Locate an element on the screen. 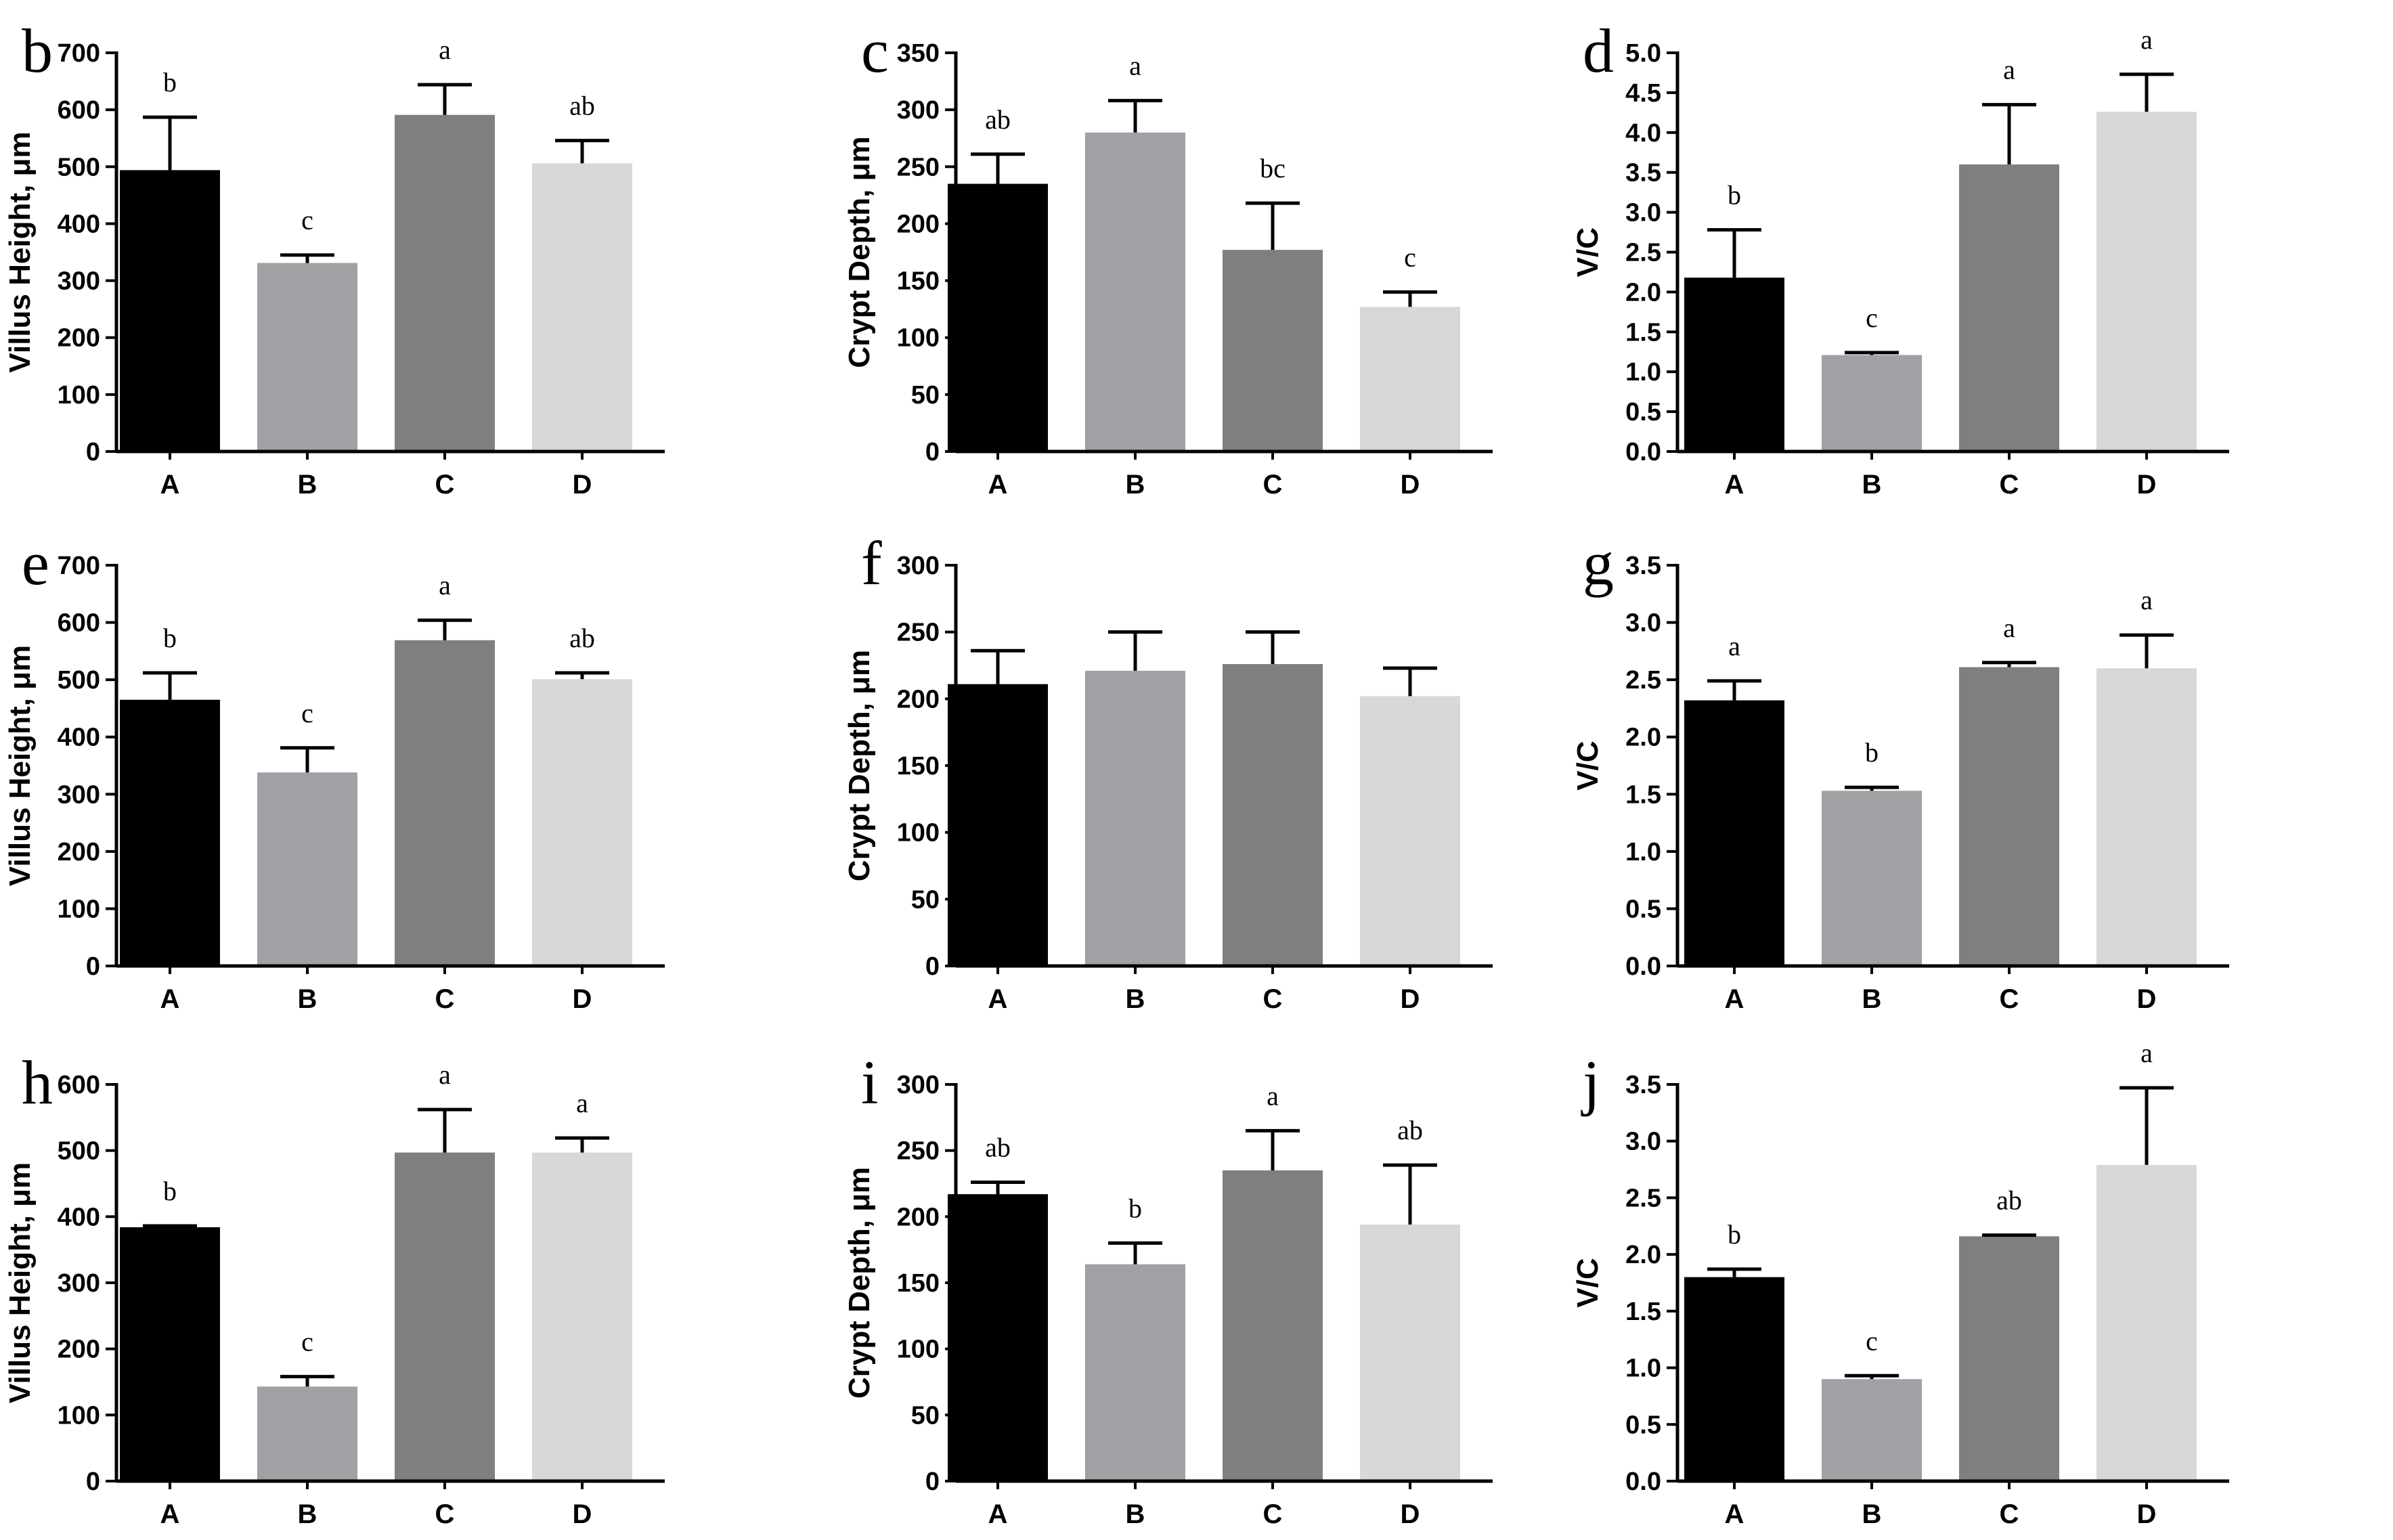  bar-g-B is located at coordinates (1872, 879).